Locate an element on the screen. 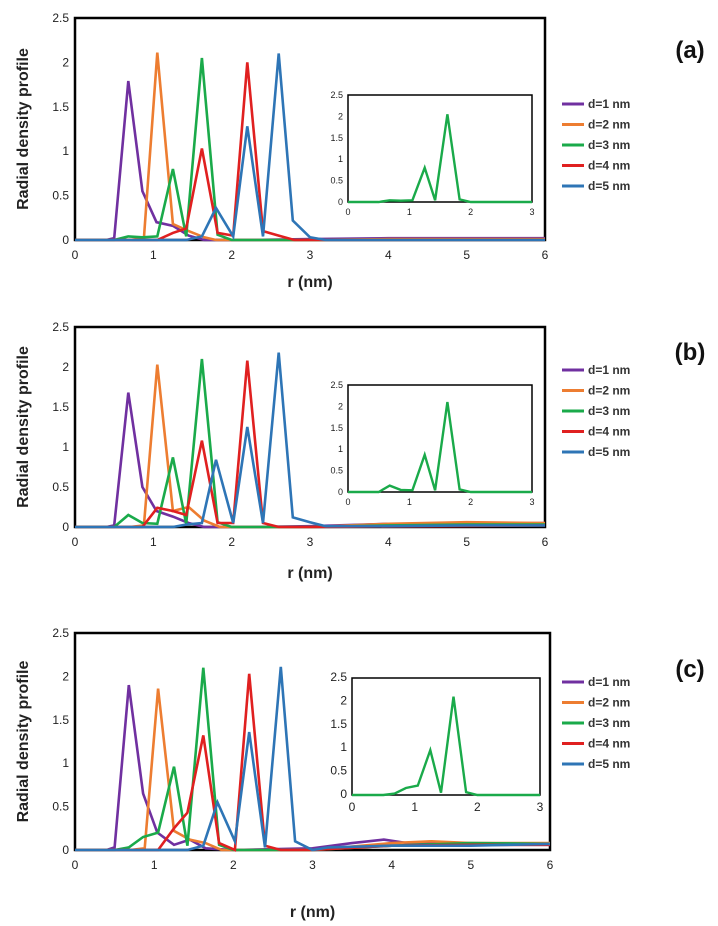  series-line-d-1-nm is located at coordinates (312, 768).